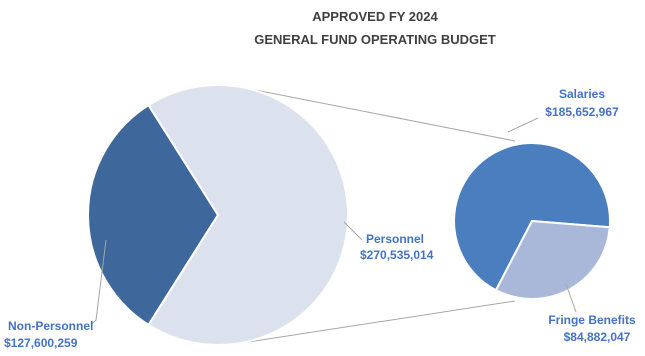 The width and height of the screenshot is (645, 356). I want to click on slice-fringe-benefits, so click(552, 259).